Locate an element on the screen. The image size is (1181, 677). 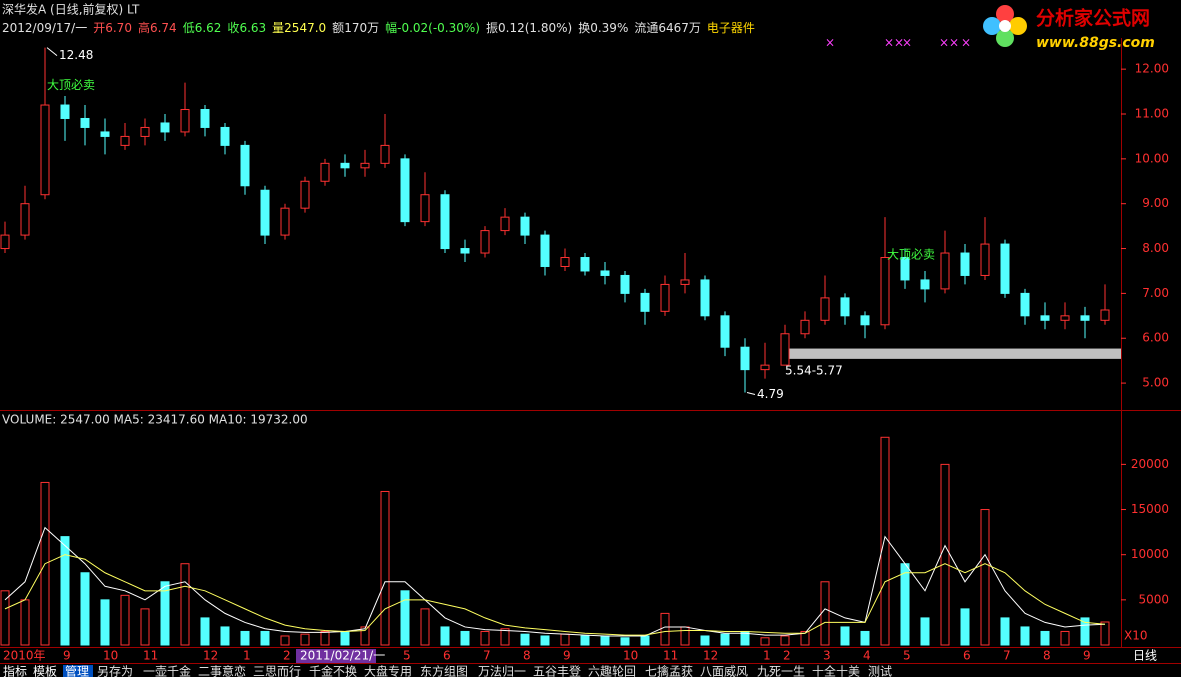
quote-date: 2012/09/17/一 is located at coordinates (44, 28).